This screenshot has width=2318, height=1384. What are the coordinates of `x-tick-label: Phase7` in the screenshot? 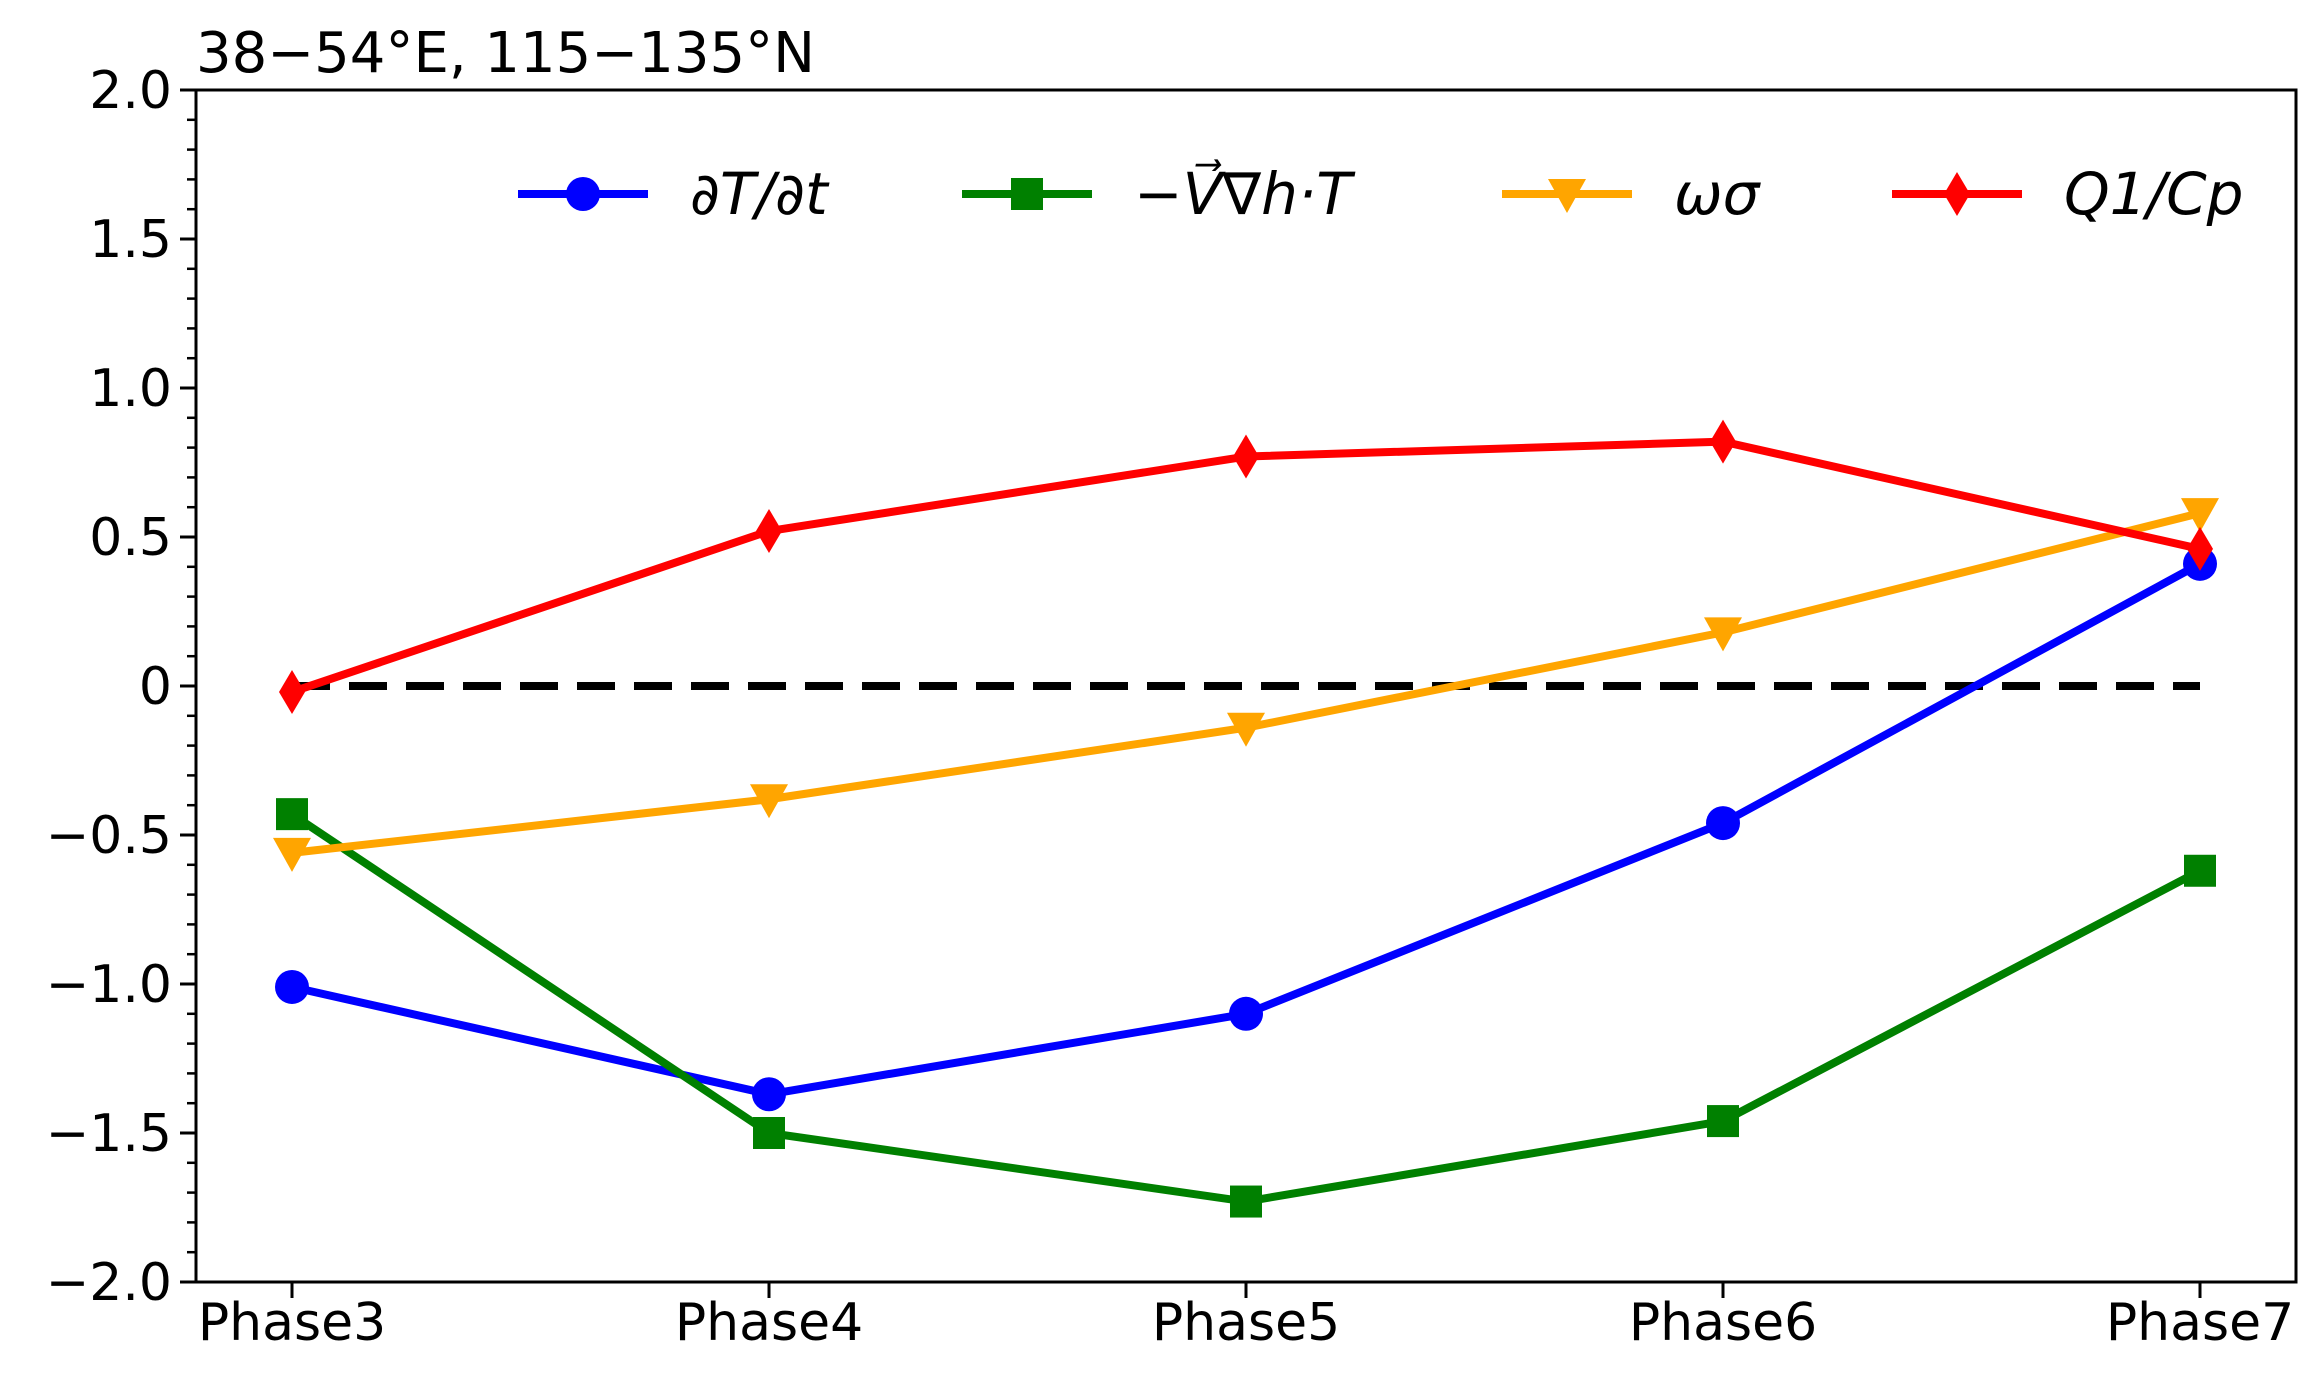 It's located at (2200, 1323).